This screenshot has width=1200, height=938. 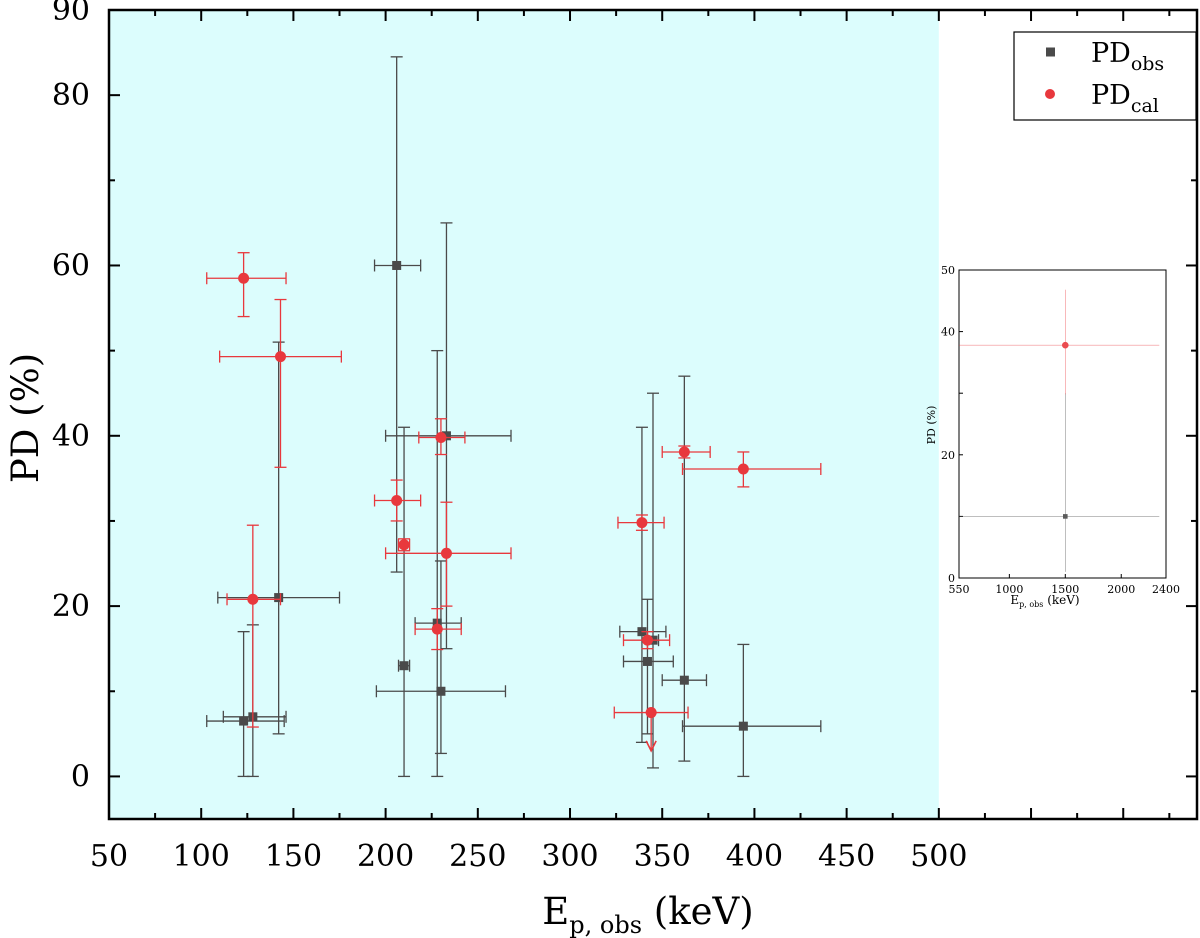 I want to click on legend-label: PDcal, so click(x=1125, y=98).